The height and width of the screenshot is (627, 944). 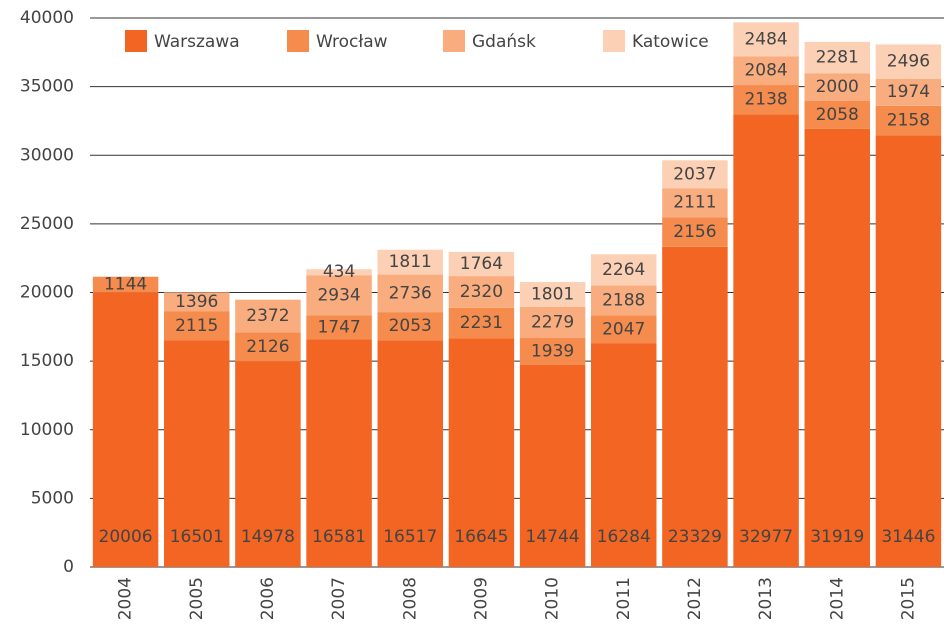 I want to click on x-tick-label: 2009, so click(x=481, y=598).